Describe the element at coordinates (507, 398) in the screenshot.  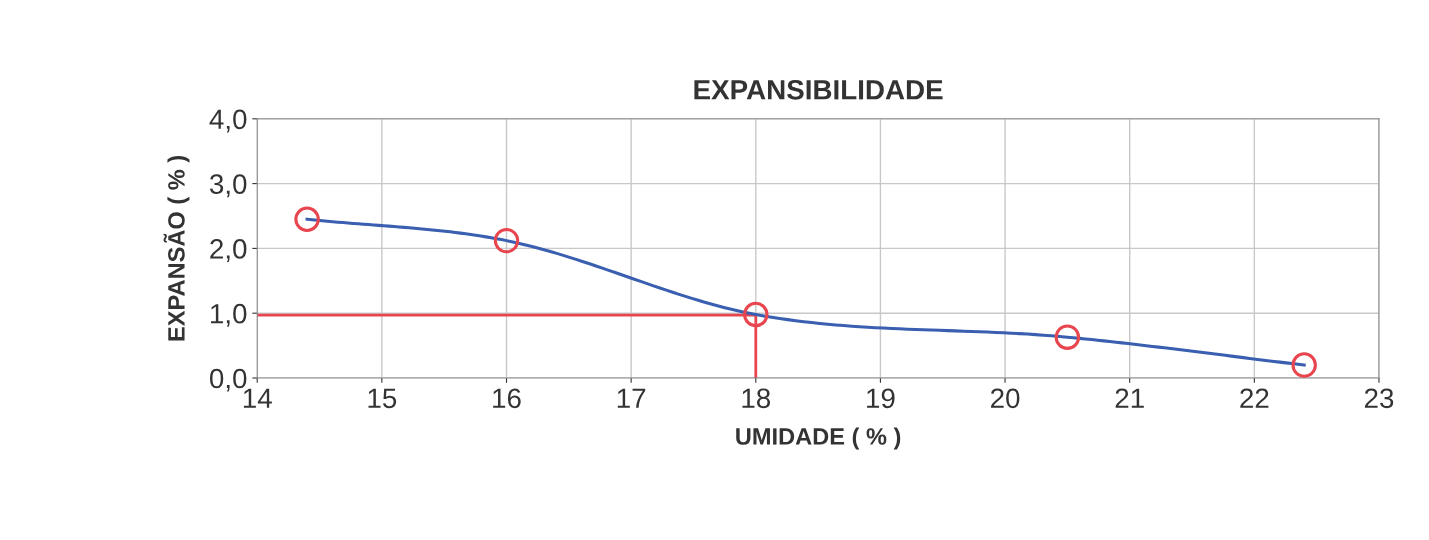
I see `x-tick-label: 16` at that location.